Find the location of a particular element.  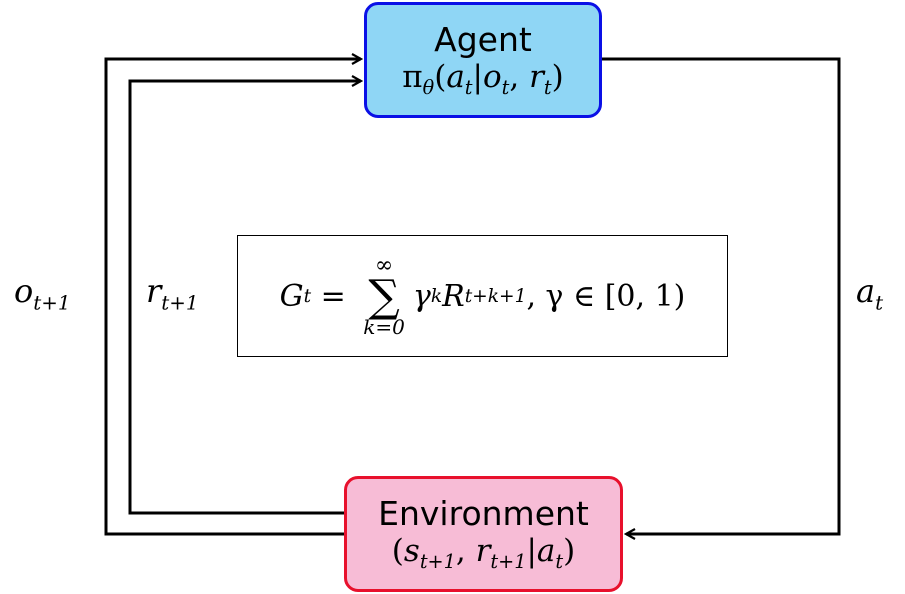

observation-label: ot+1 is located at coordinates (42, 293).